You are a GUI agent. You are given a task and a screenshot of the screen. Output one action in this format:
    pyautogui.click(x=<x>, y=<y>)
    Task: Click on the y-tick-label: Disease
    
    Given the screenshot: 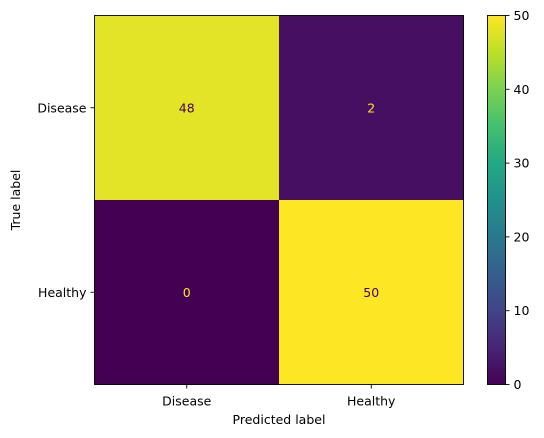 What is the action you would take?
    pyautogui.click(x=61, y=107)
    